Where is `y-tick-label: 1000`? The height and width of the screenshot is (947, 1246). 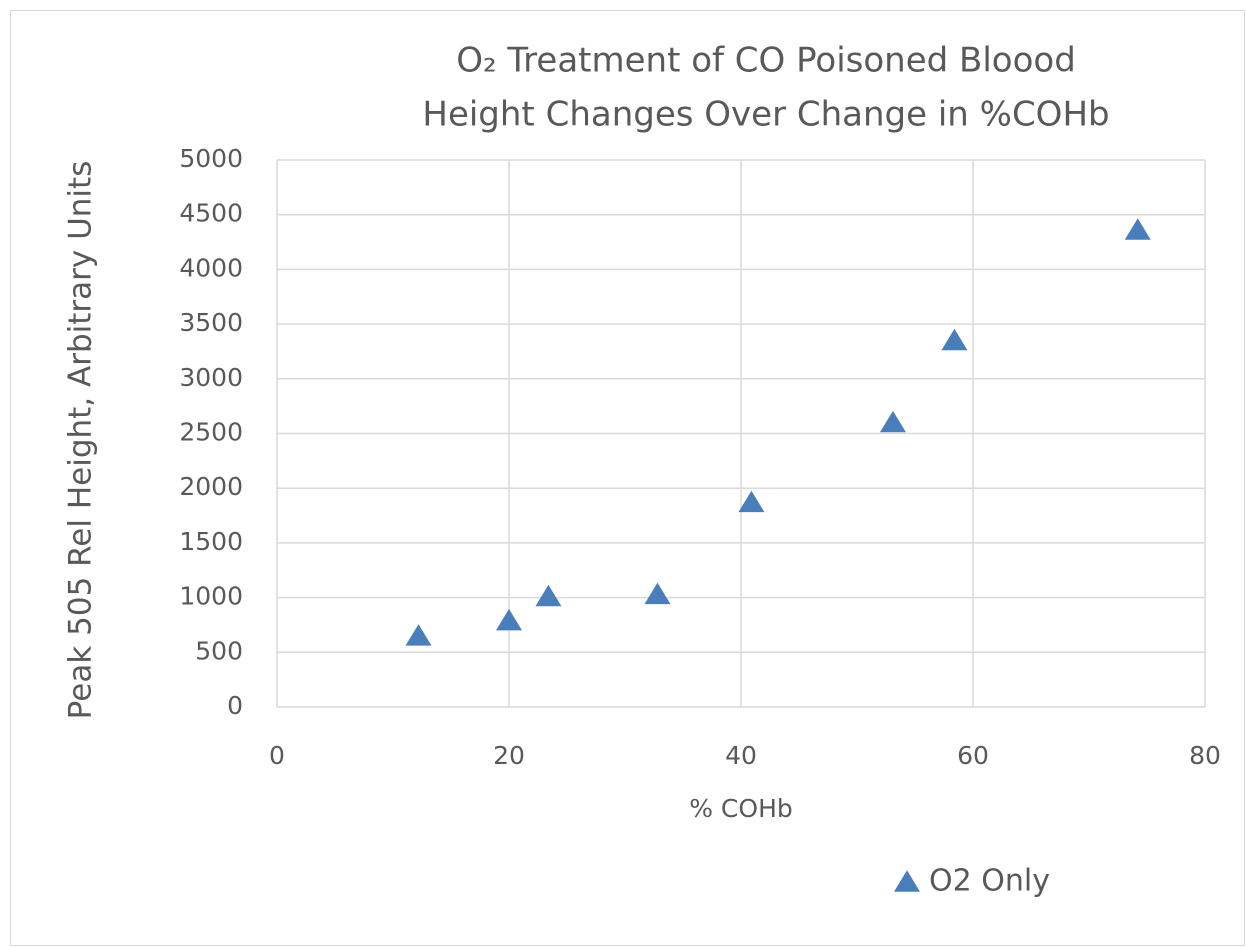 y-tick-label: 1000 is located at coordinates (211, 596).